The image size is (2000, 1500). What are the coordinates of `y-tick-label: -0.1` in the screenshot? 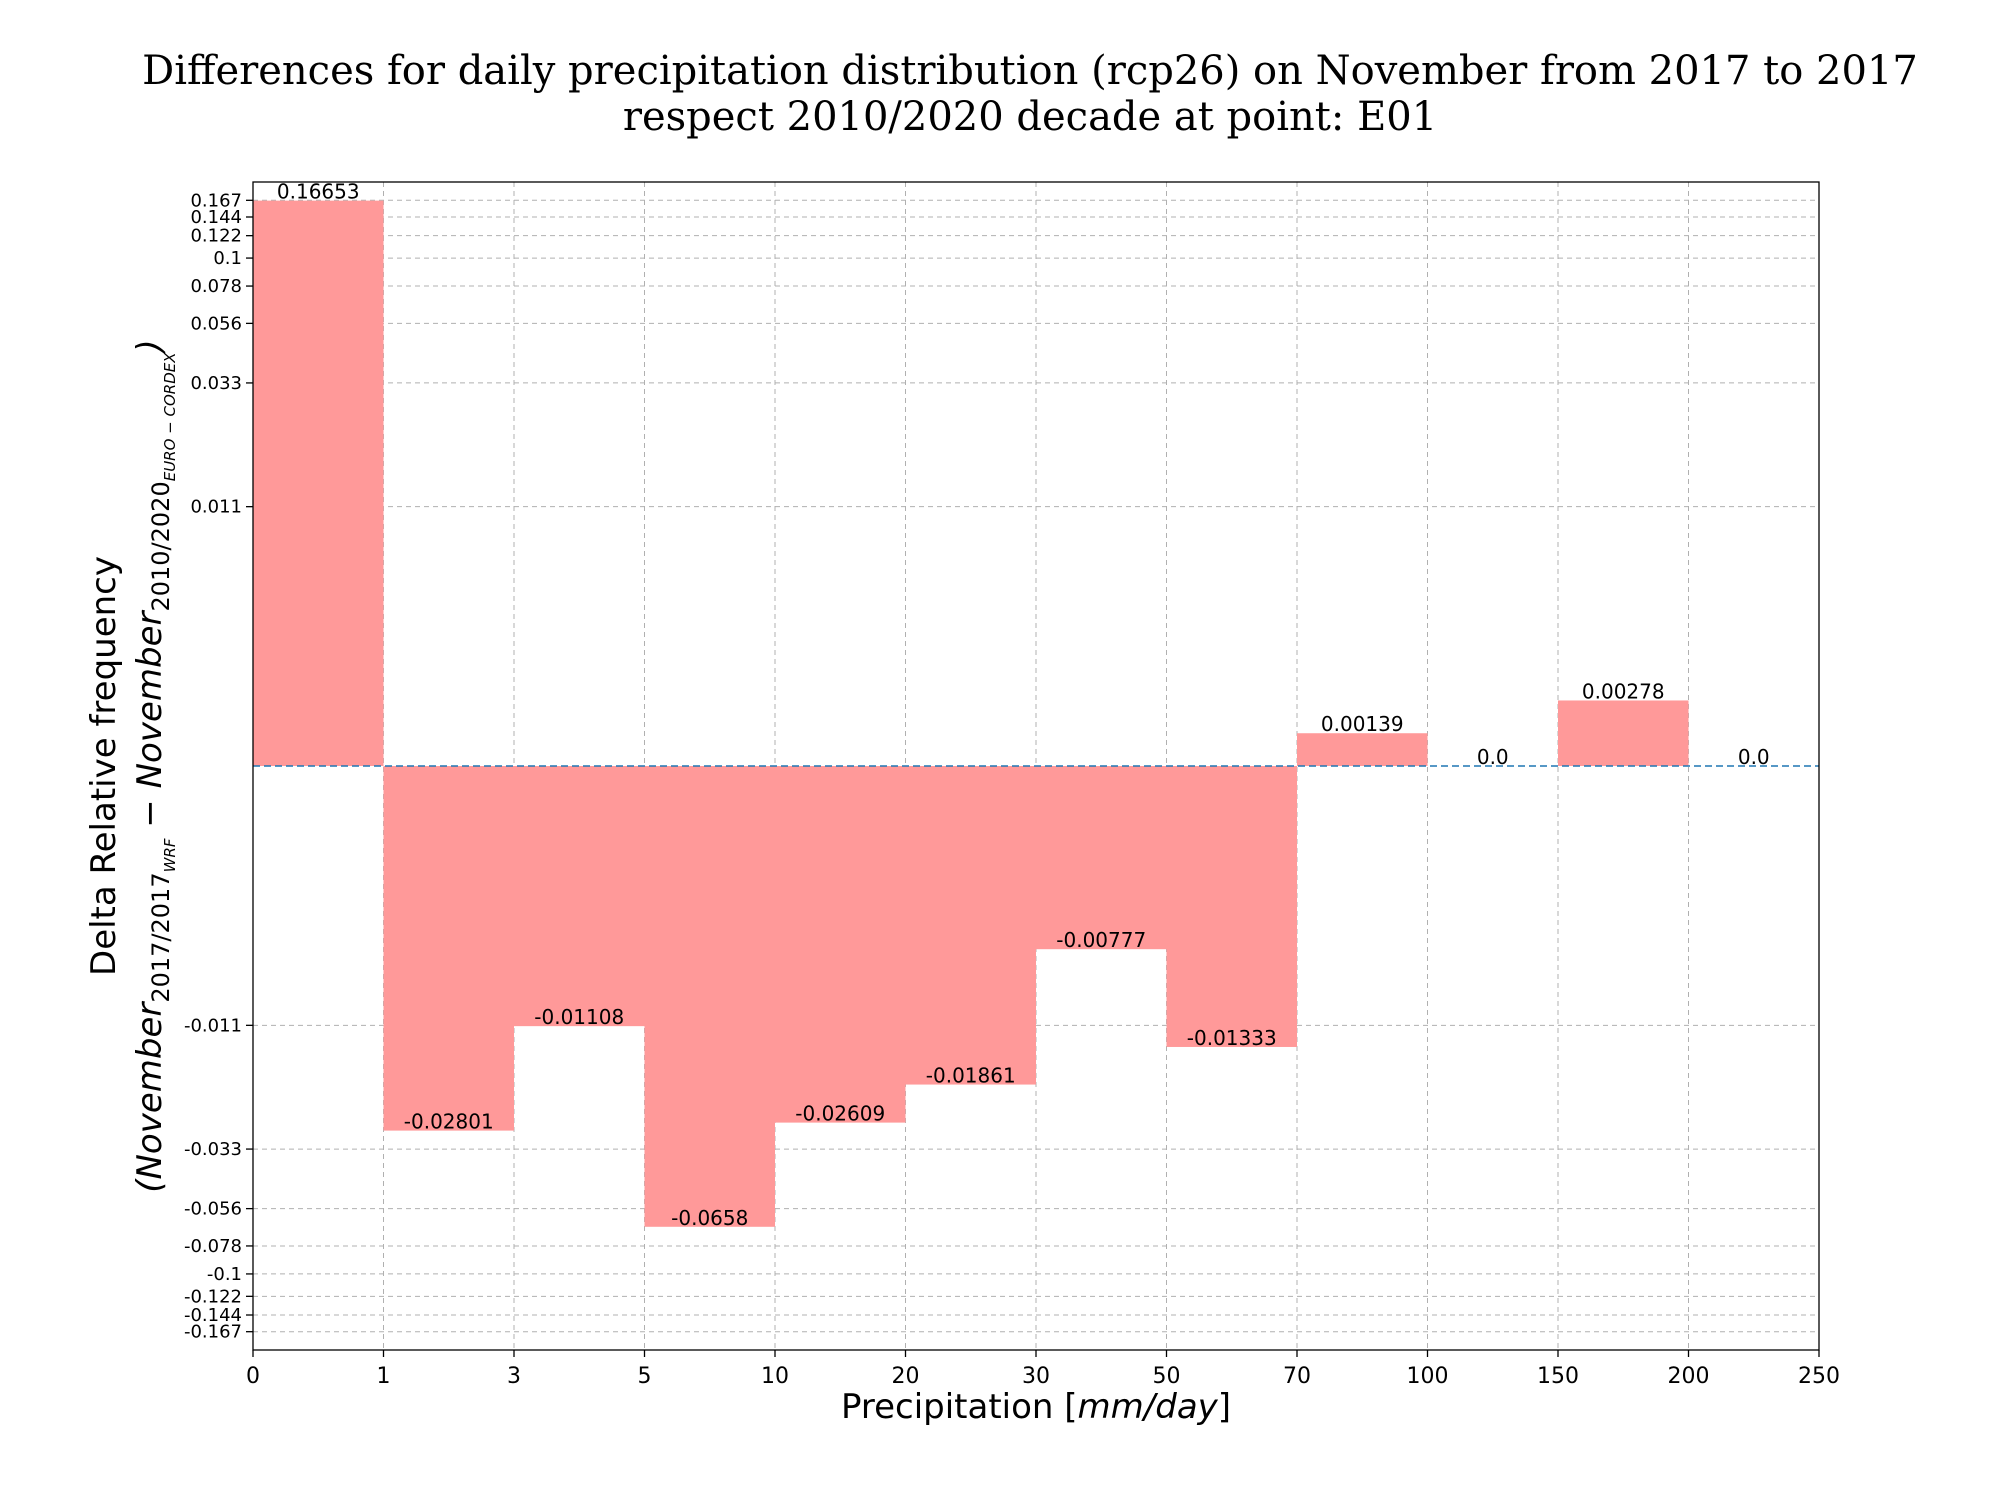 It's located at (224, 1274).